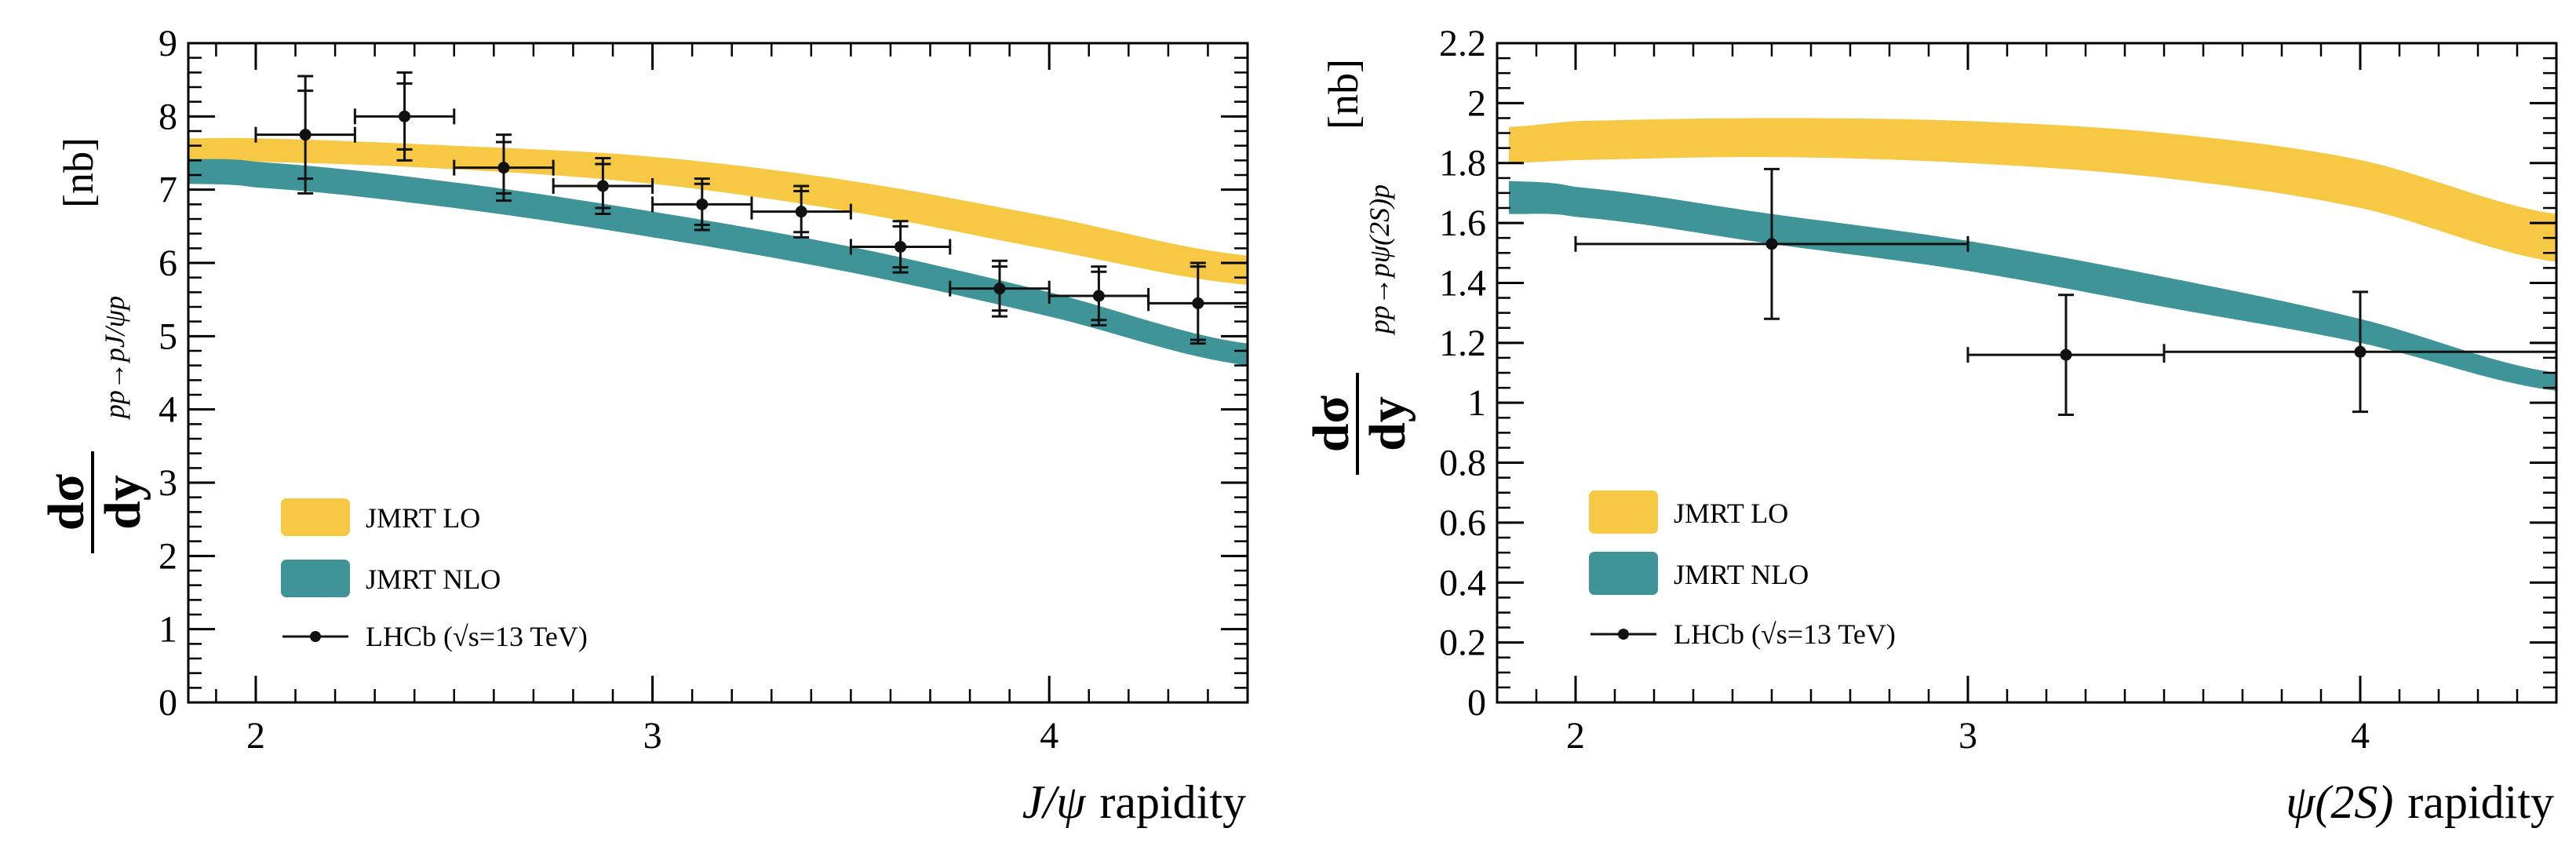 This screenshot has width=2576, height=850. Describe the element at coordinates (1462, 223) in the screenshot. I see `psi2s-ytick-label: 1.6` at that location.